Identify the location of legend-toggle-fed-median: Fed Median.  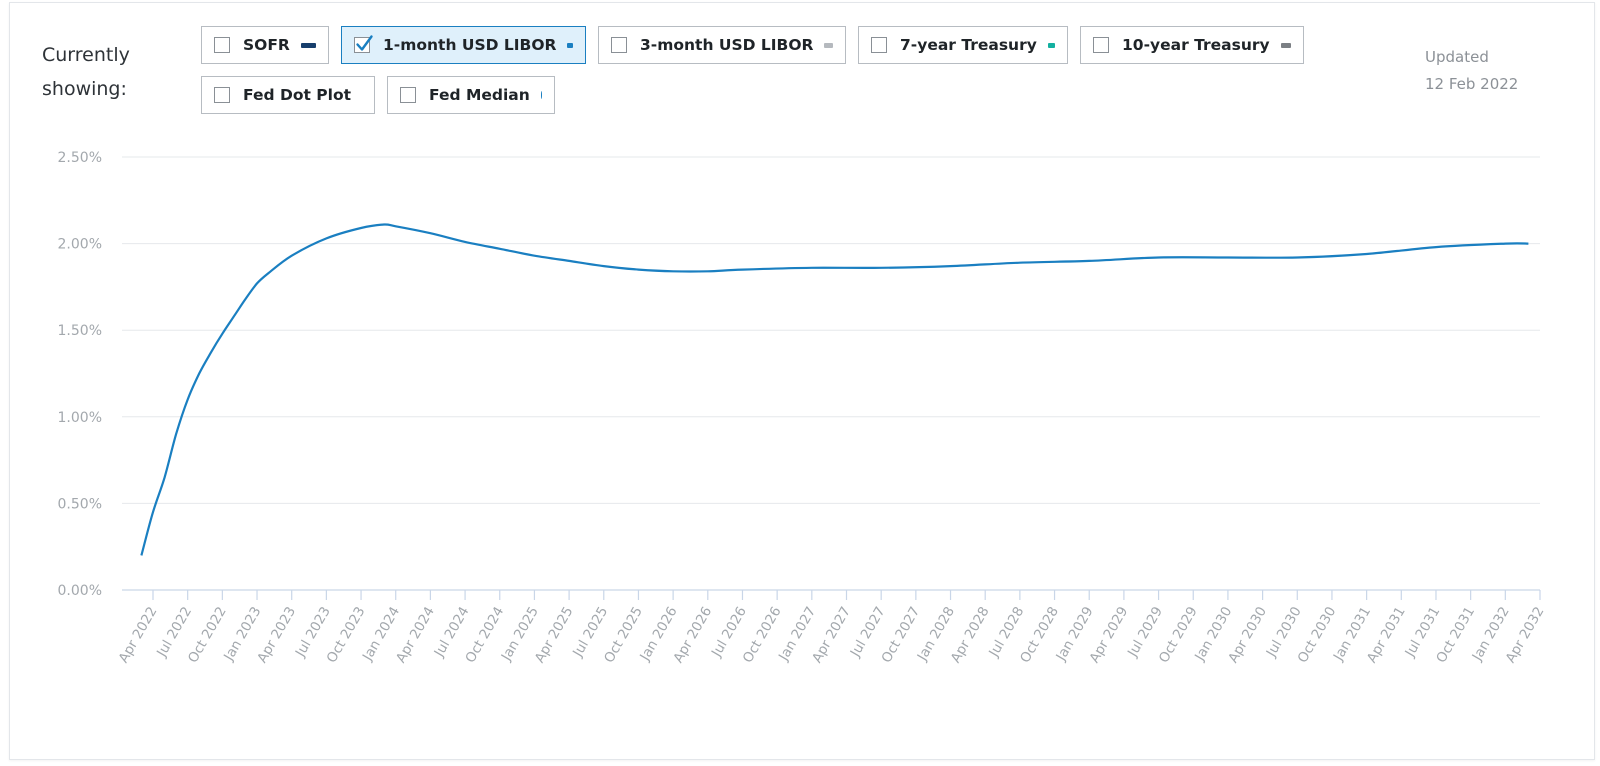
(471, 95).